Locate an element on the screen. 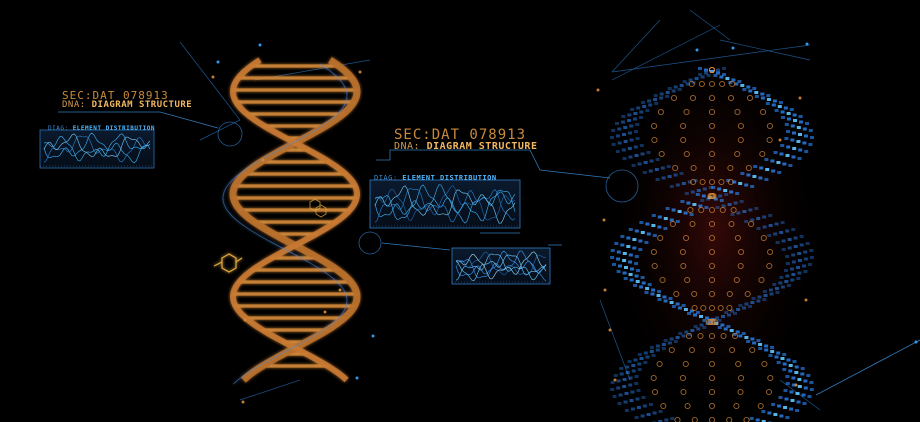 This screenshot has height=422, width=920. center-sec-code: SEC:DAT 078913 is located at coordinates (460, 135).